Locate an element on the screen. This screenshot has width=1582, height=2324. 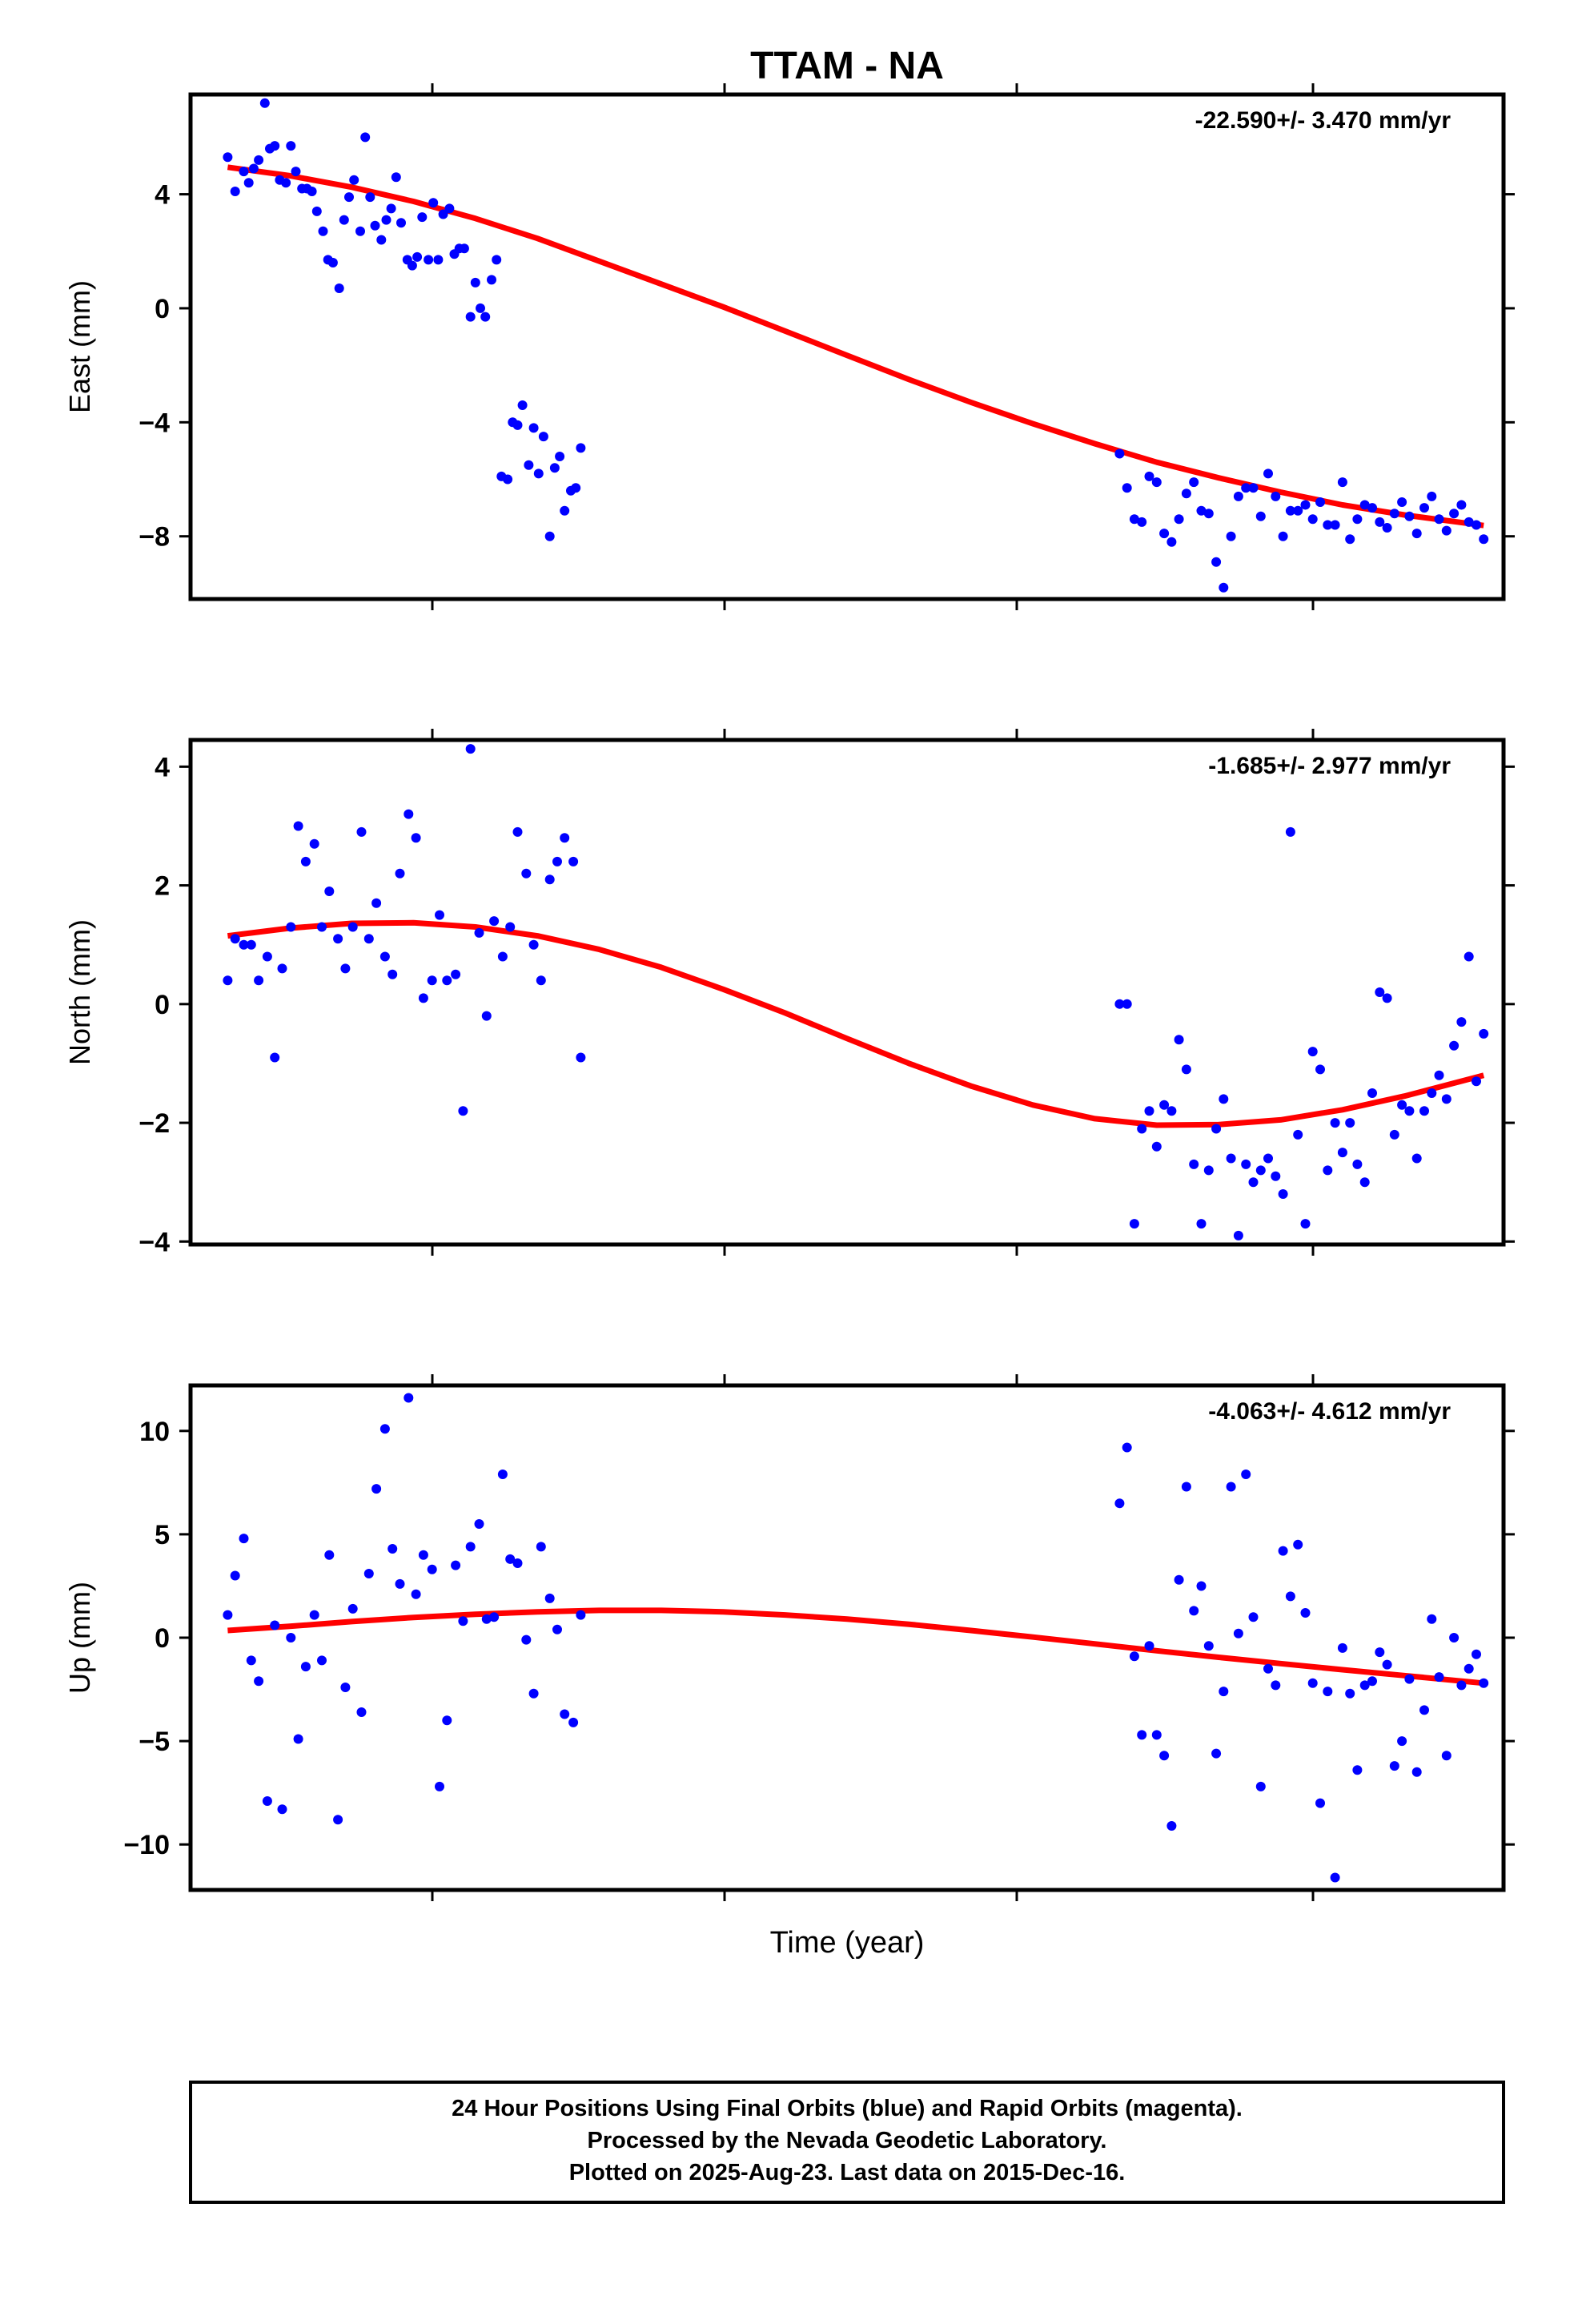
east-y-axis-label: East (mm) is located at coordinates (79, 346).